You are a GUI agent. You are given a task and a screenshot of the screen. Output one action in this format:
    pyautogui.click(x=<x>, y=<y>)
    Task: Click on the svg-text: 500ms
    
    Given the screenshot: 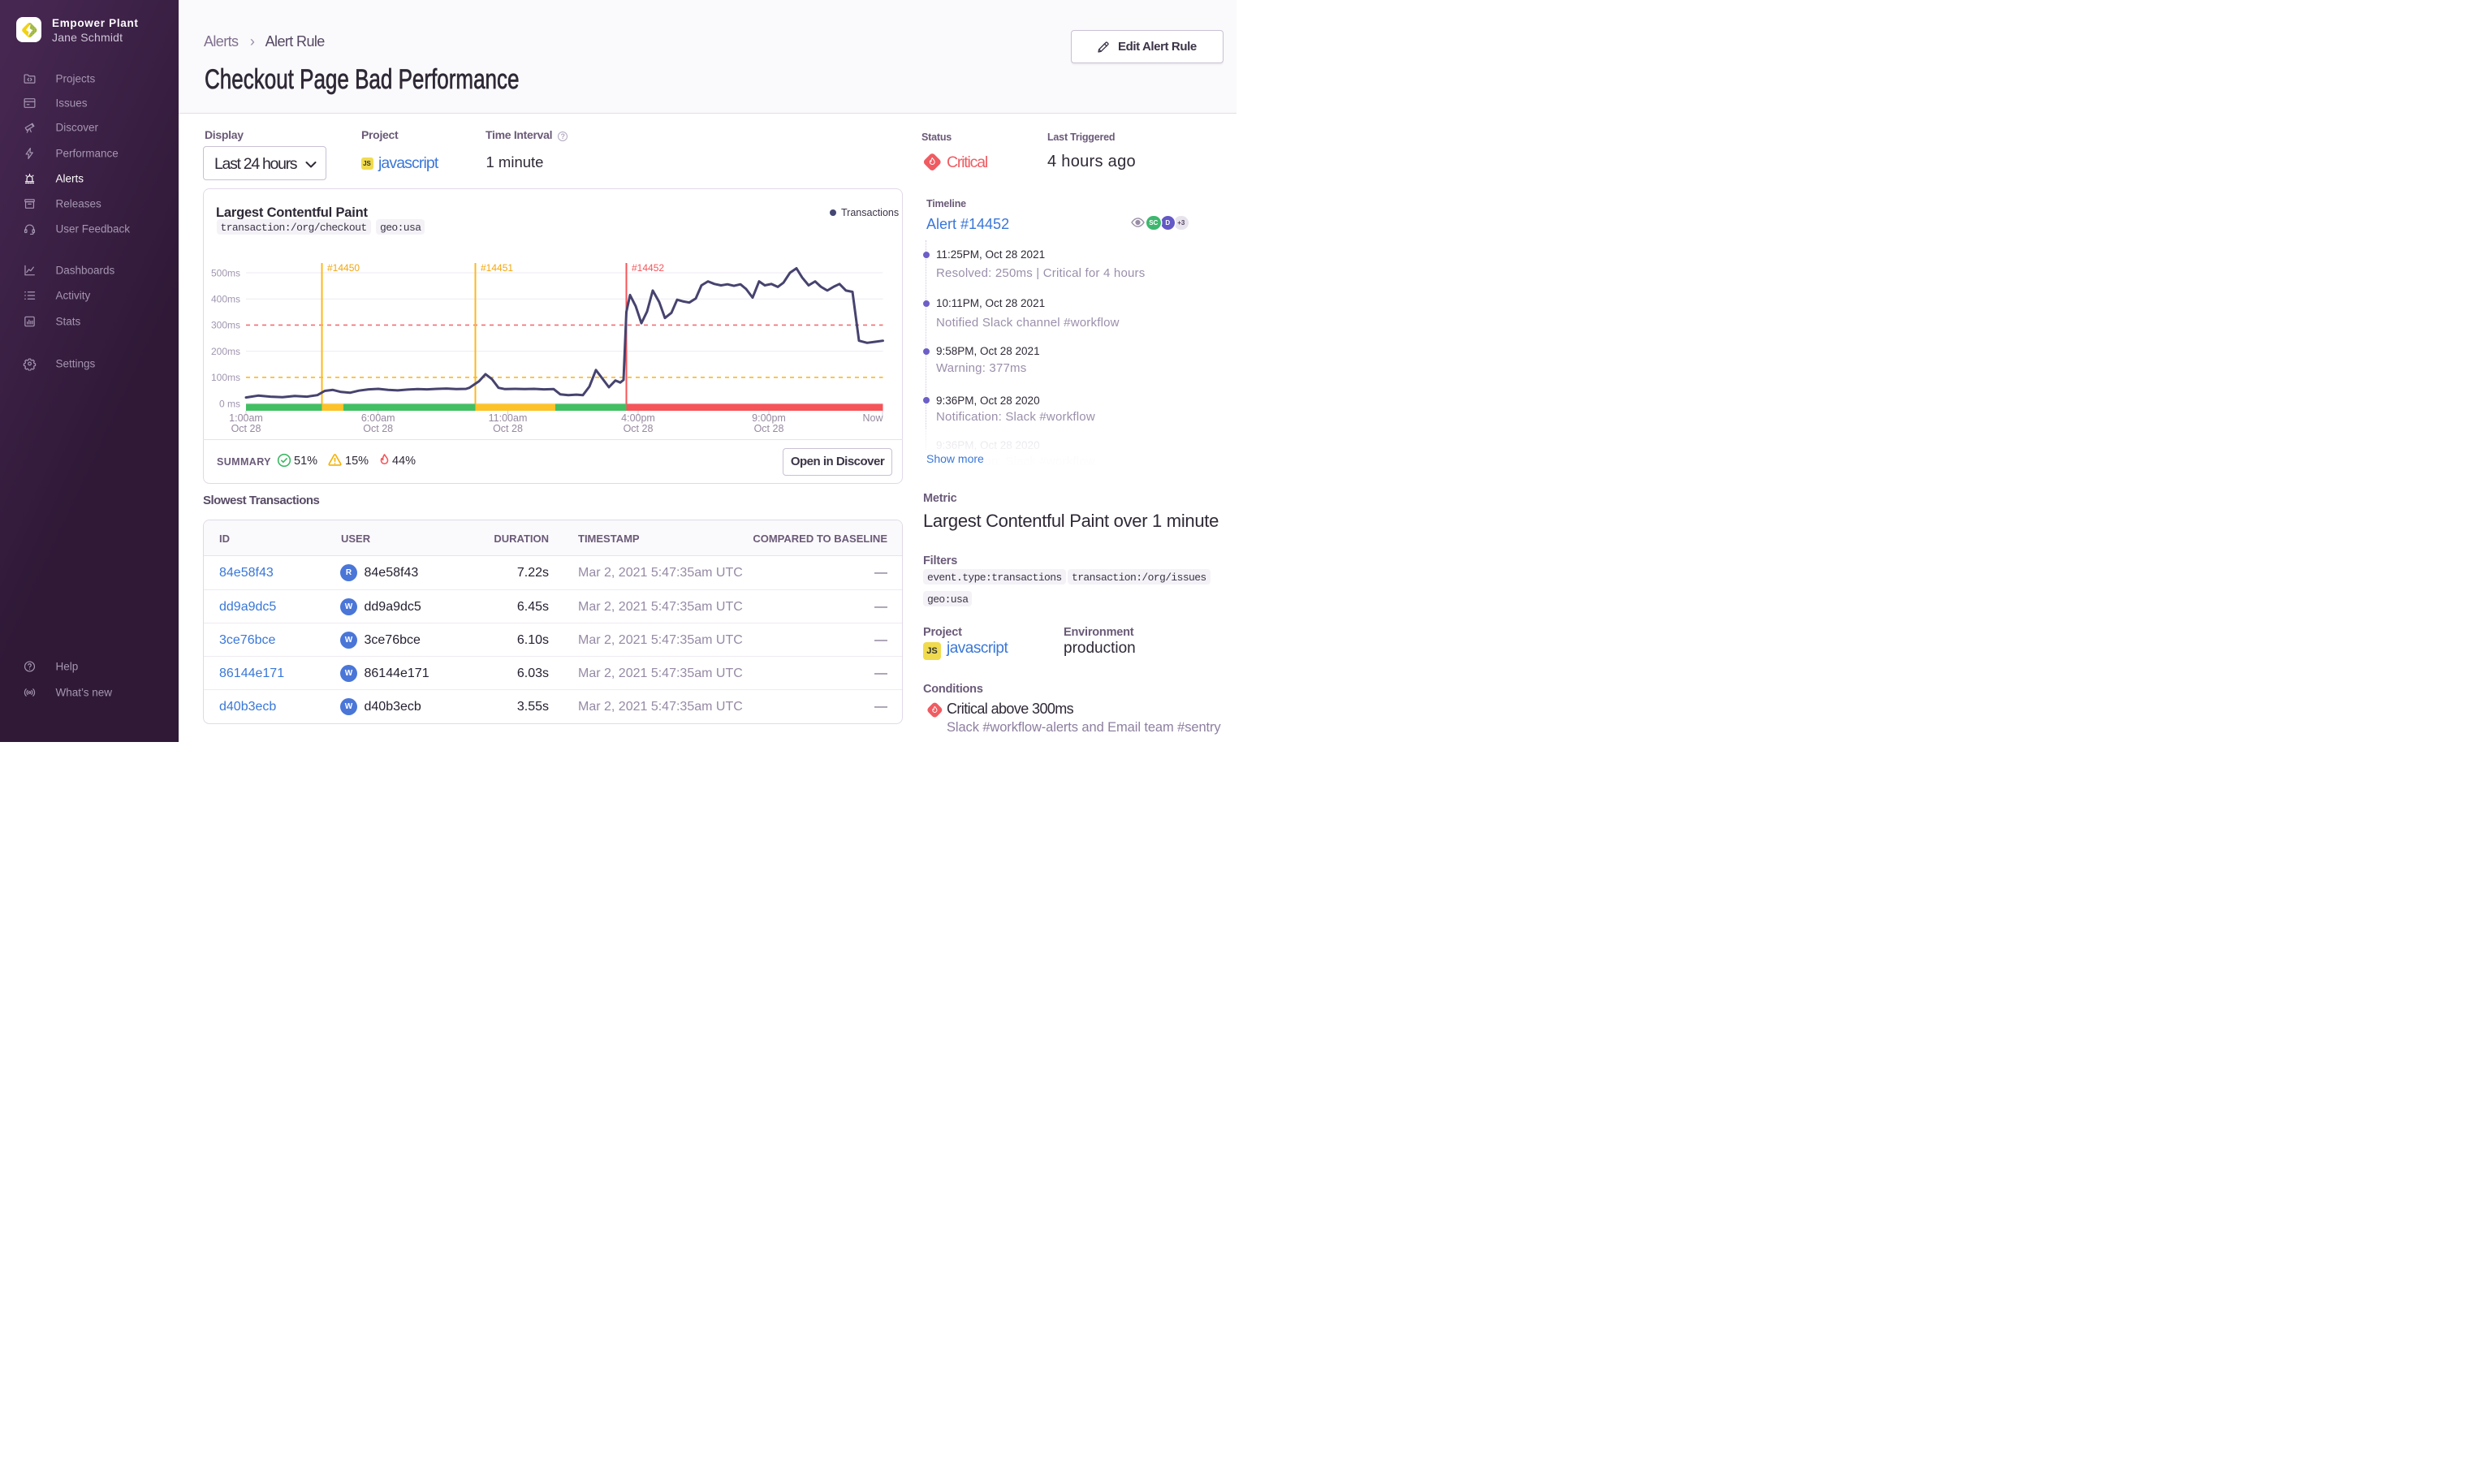 What is the action you would take?
    pyautogui.click(x=226, y=272)
    